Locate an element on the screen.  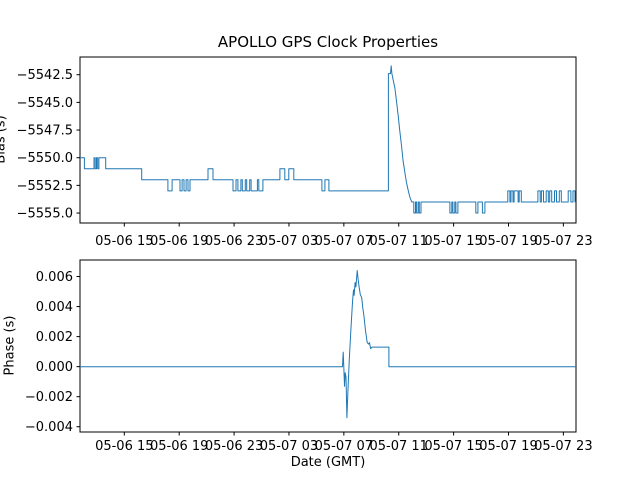
y-tick-label: −5555.0 is located at coordinates (45, 214).